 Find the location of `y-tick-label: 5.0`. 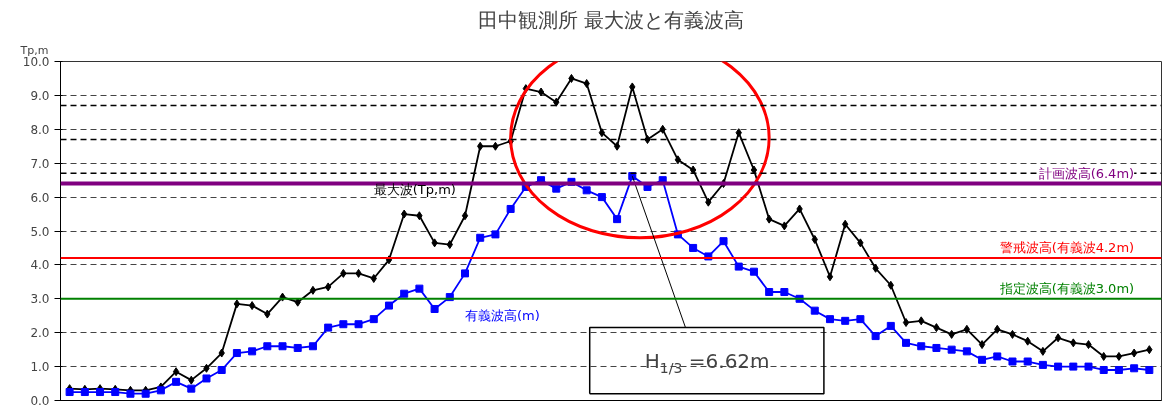

y-tick-label: 5.0 is located at coordinates (40, 231).